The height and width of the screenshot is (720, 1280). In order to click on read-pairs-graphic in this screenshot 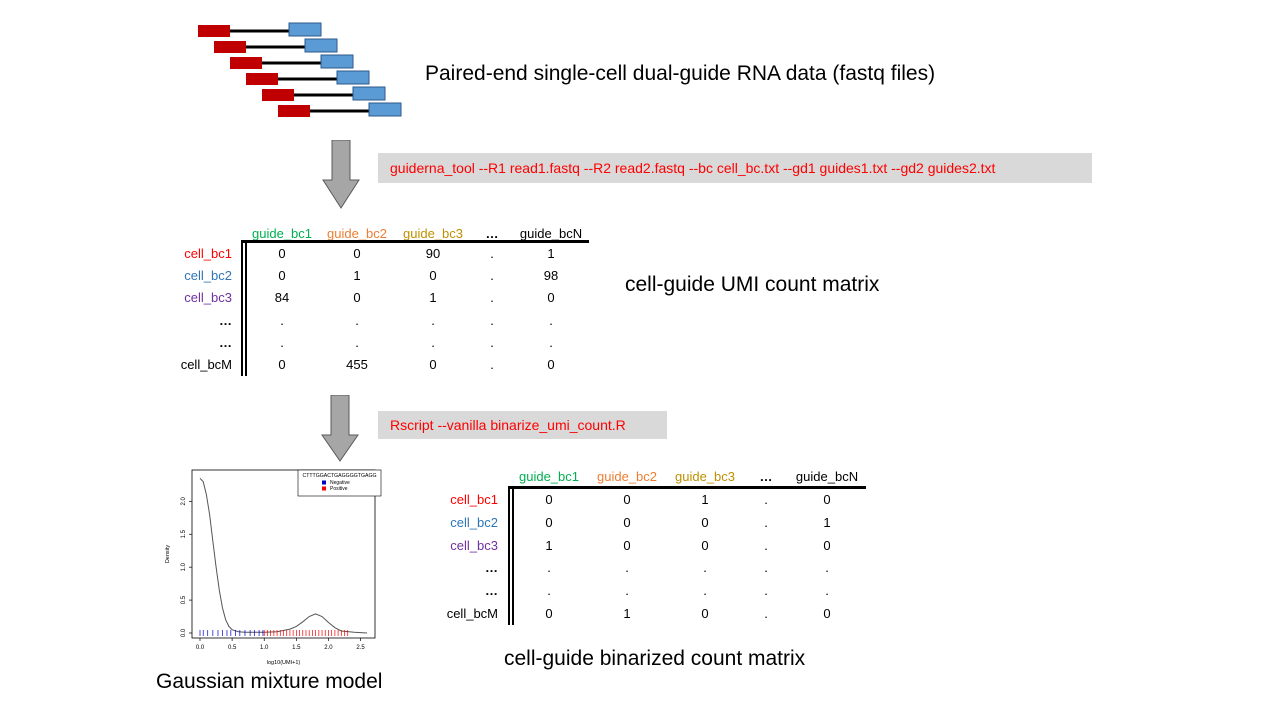, I will do `click(300, 69)`.